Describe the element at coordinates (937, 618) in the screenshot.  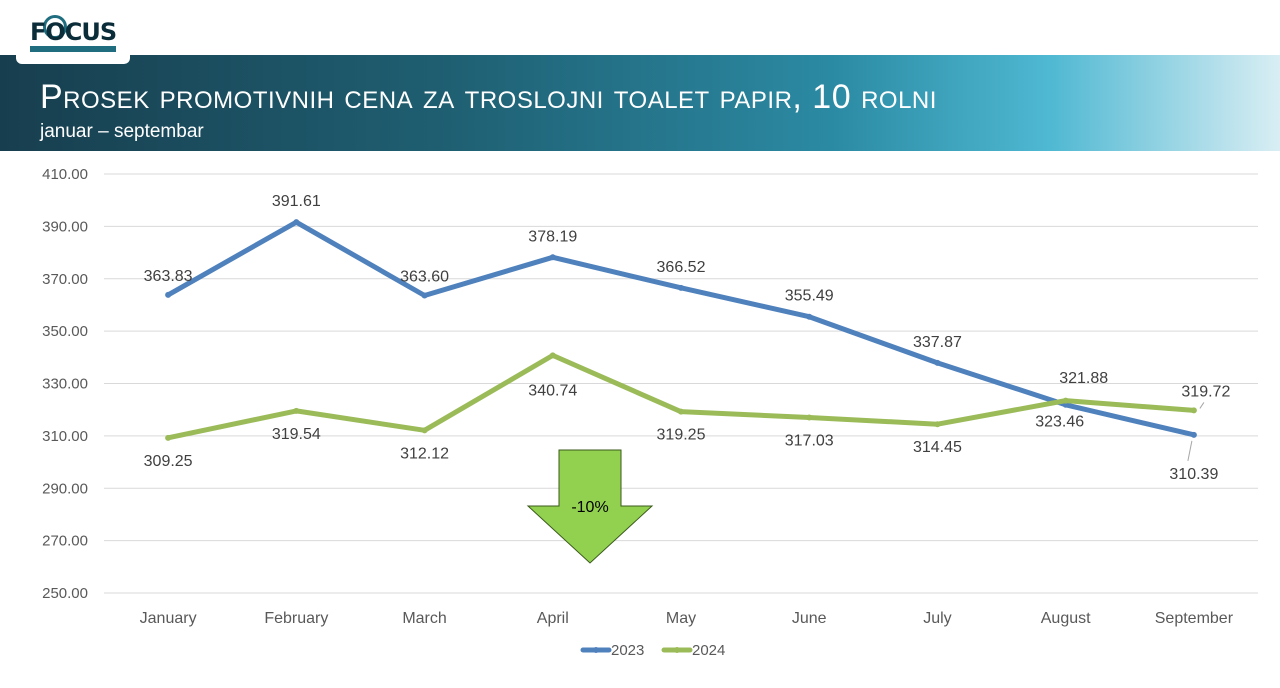
I see `x-category-label: July` at that location.